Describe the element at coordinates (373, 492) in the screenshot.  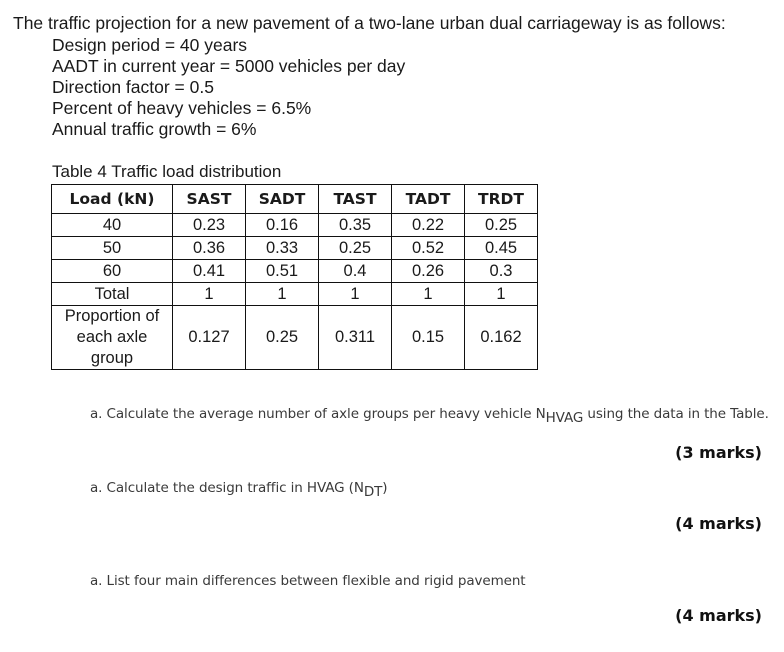
I see `question-subscript: DT` at that location.